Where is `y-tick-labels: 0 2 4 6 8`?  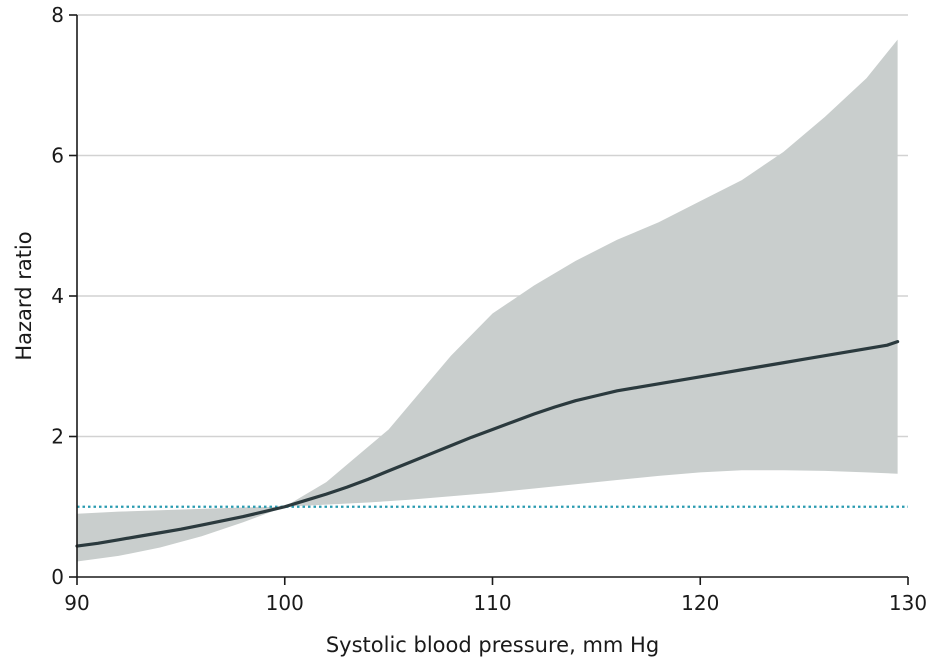
y-tick-labels: 0 2 4 6 8 is located at coordinates (64, 296).